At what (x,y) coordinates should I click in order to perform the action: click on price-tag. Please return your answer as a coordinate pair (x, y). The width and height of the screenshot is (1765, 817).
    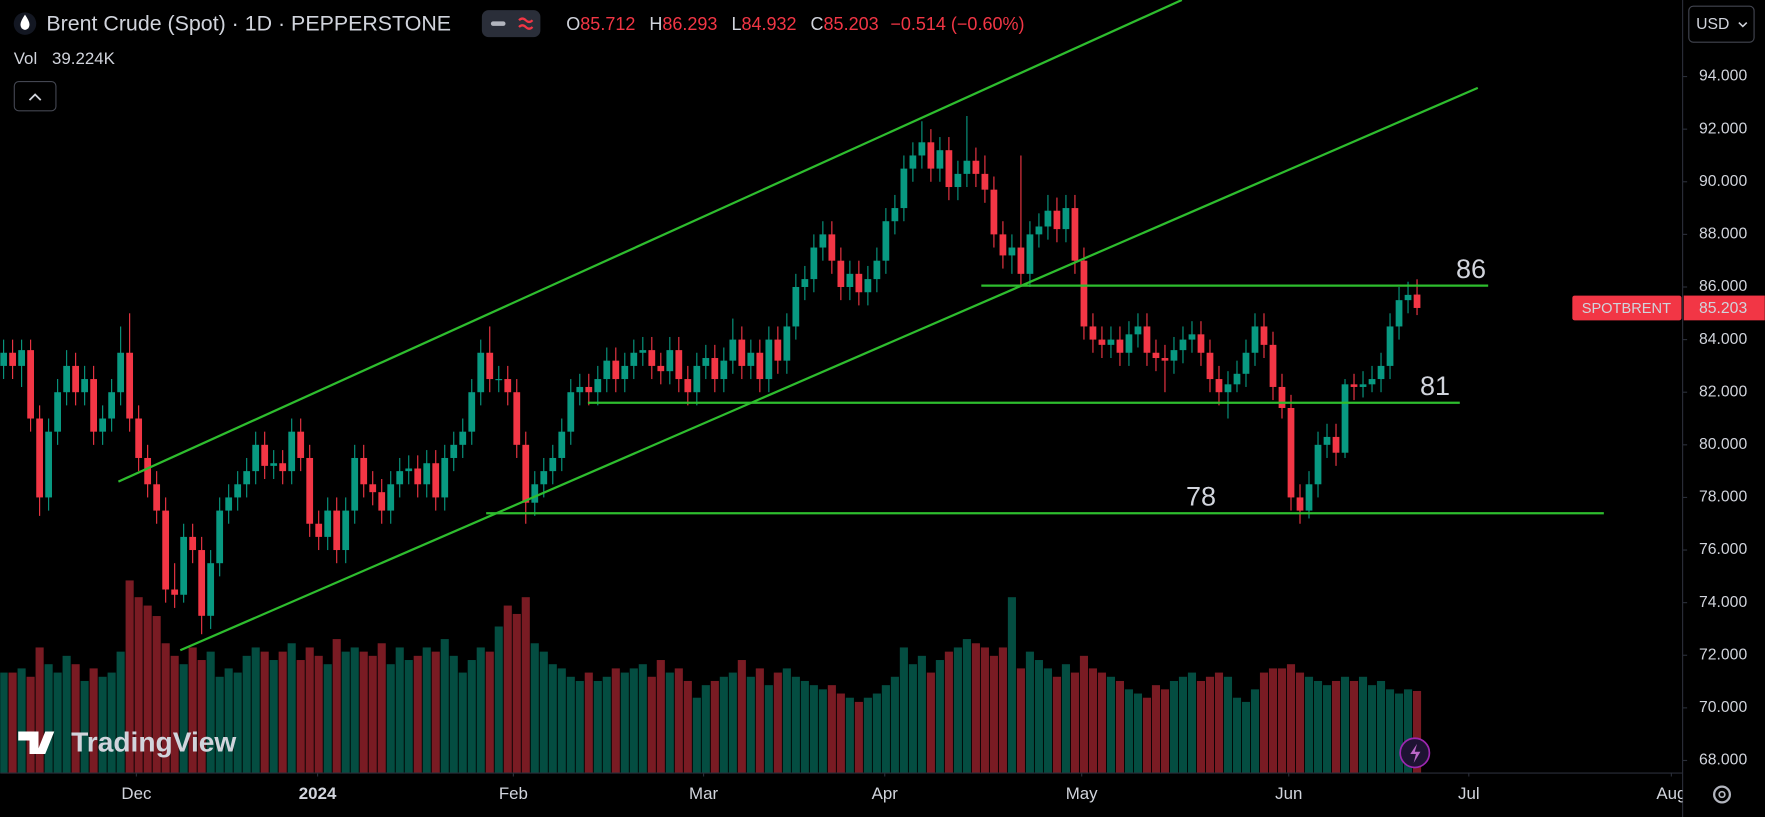
    Looking at the image, I should click on (1724, 308).